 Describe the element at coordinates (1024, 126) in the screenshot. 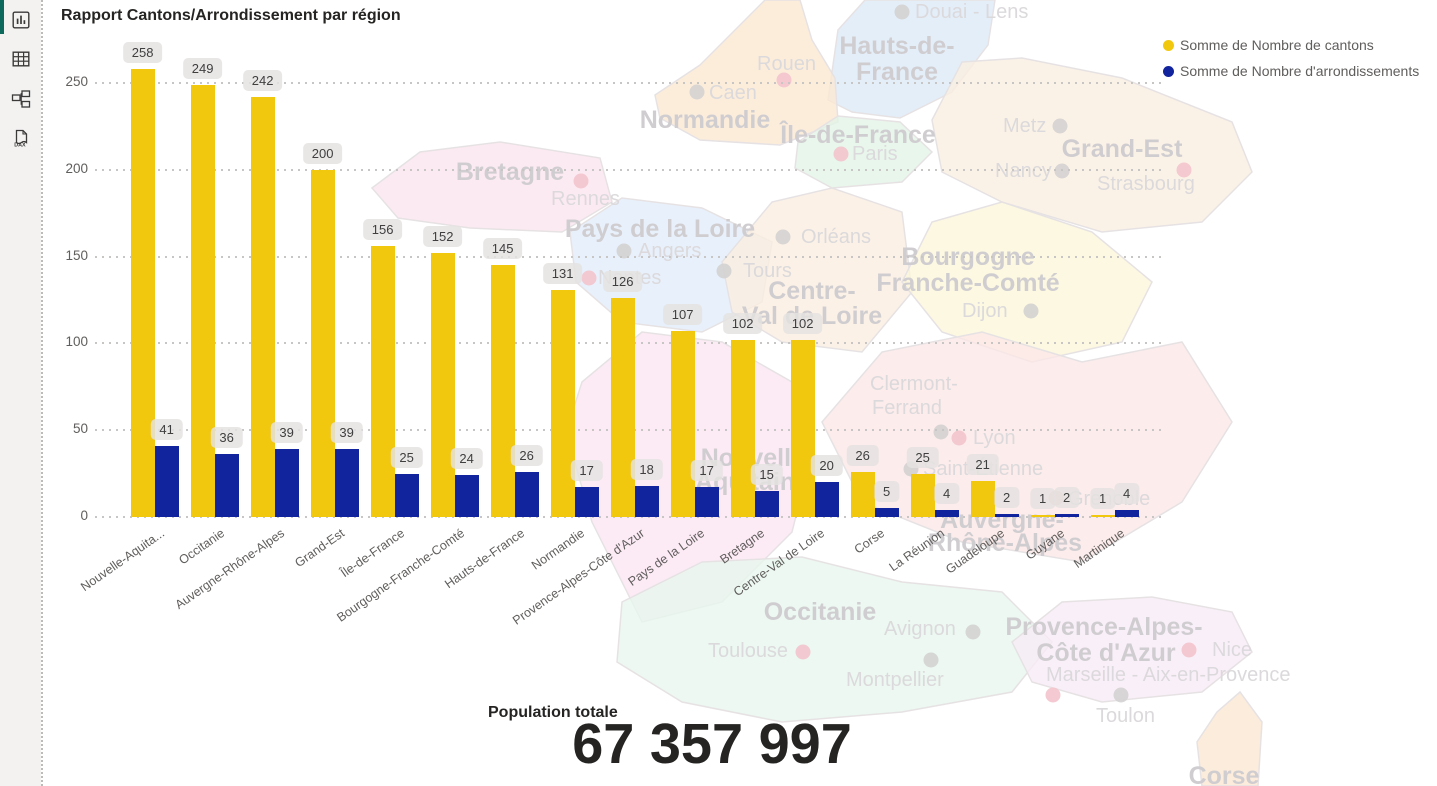

I see `map-city-label: Metz` at that location.